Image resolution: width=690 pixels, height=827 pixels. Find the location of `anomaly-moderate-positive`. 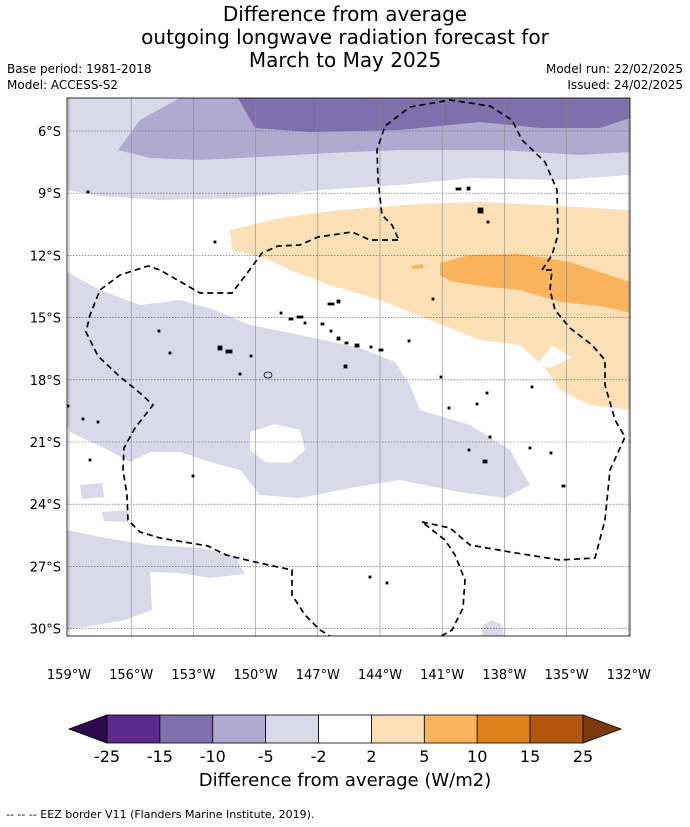

anomaly-moderate-positive is located at coordinates (535, 283).